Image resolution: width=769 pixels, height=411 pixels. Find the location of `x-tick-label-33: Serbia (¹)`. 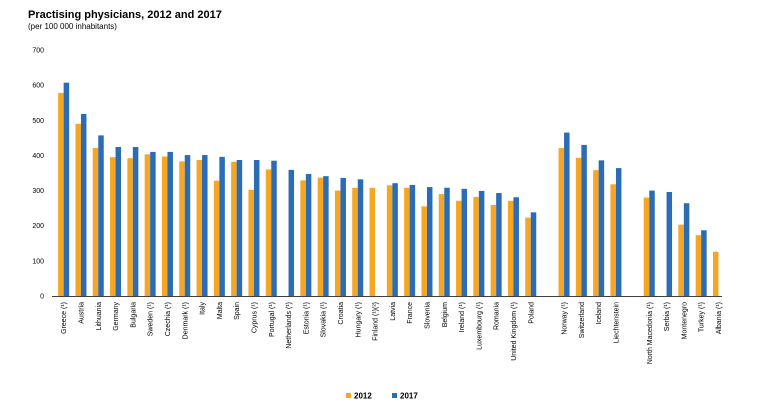

x-tick-label-33: Serbia (¹) is located at coordinates (667, 316).